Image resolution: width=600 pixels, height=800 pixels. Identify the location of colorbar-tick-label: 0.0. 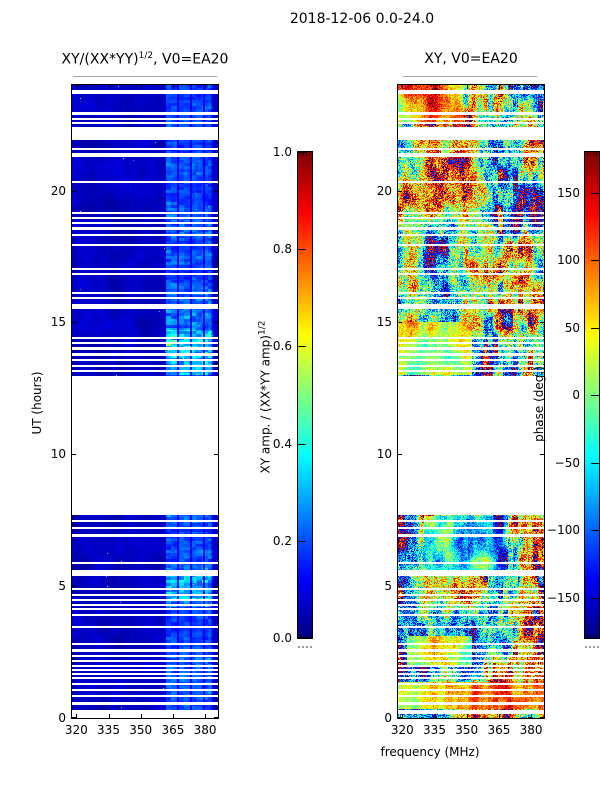
(282, 638).